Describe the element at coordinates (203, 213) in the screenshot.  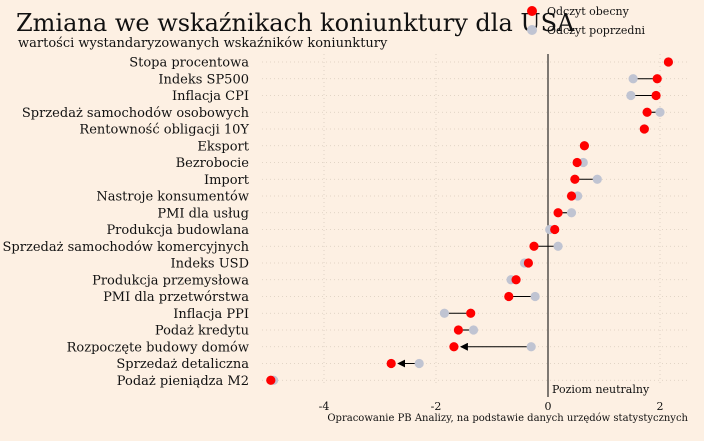
I see `category-label: PMI dla usług` at that location.